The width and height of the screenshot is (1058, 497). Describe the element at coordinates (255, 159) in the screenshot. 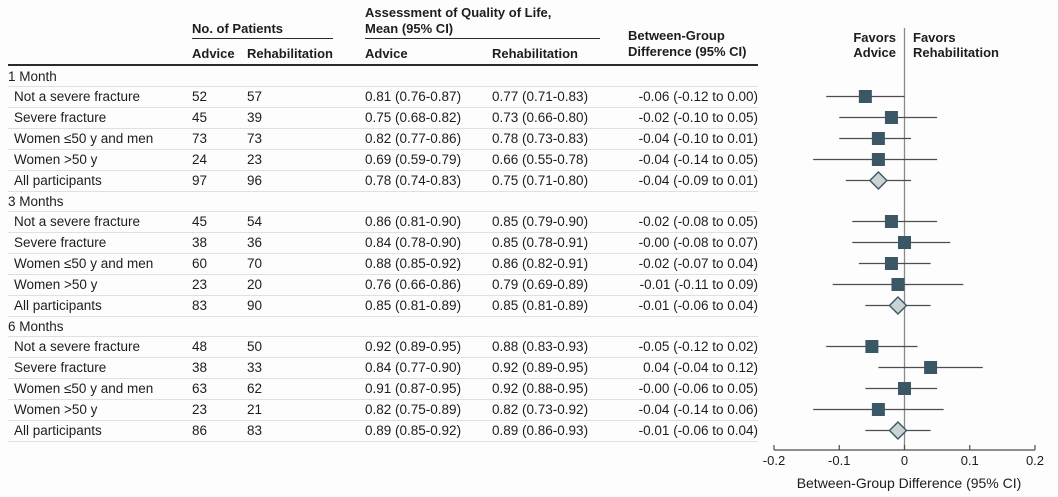

I see `cell-n_rehab: 23` at that location.